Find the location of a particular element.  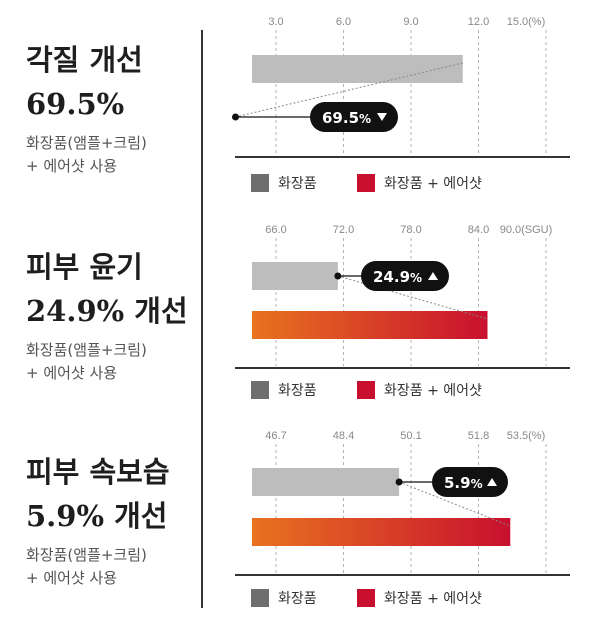

chart-2-tick-label: 84.0 is located at coordinates (478, 230).